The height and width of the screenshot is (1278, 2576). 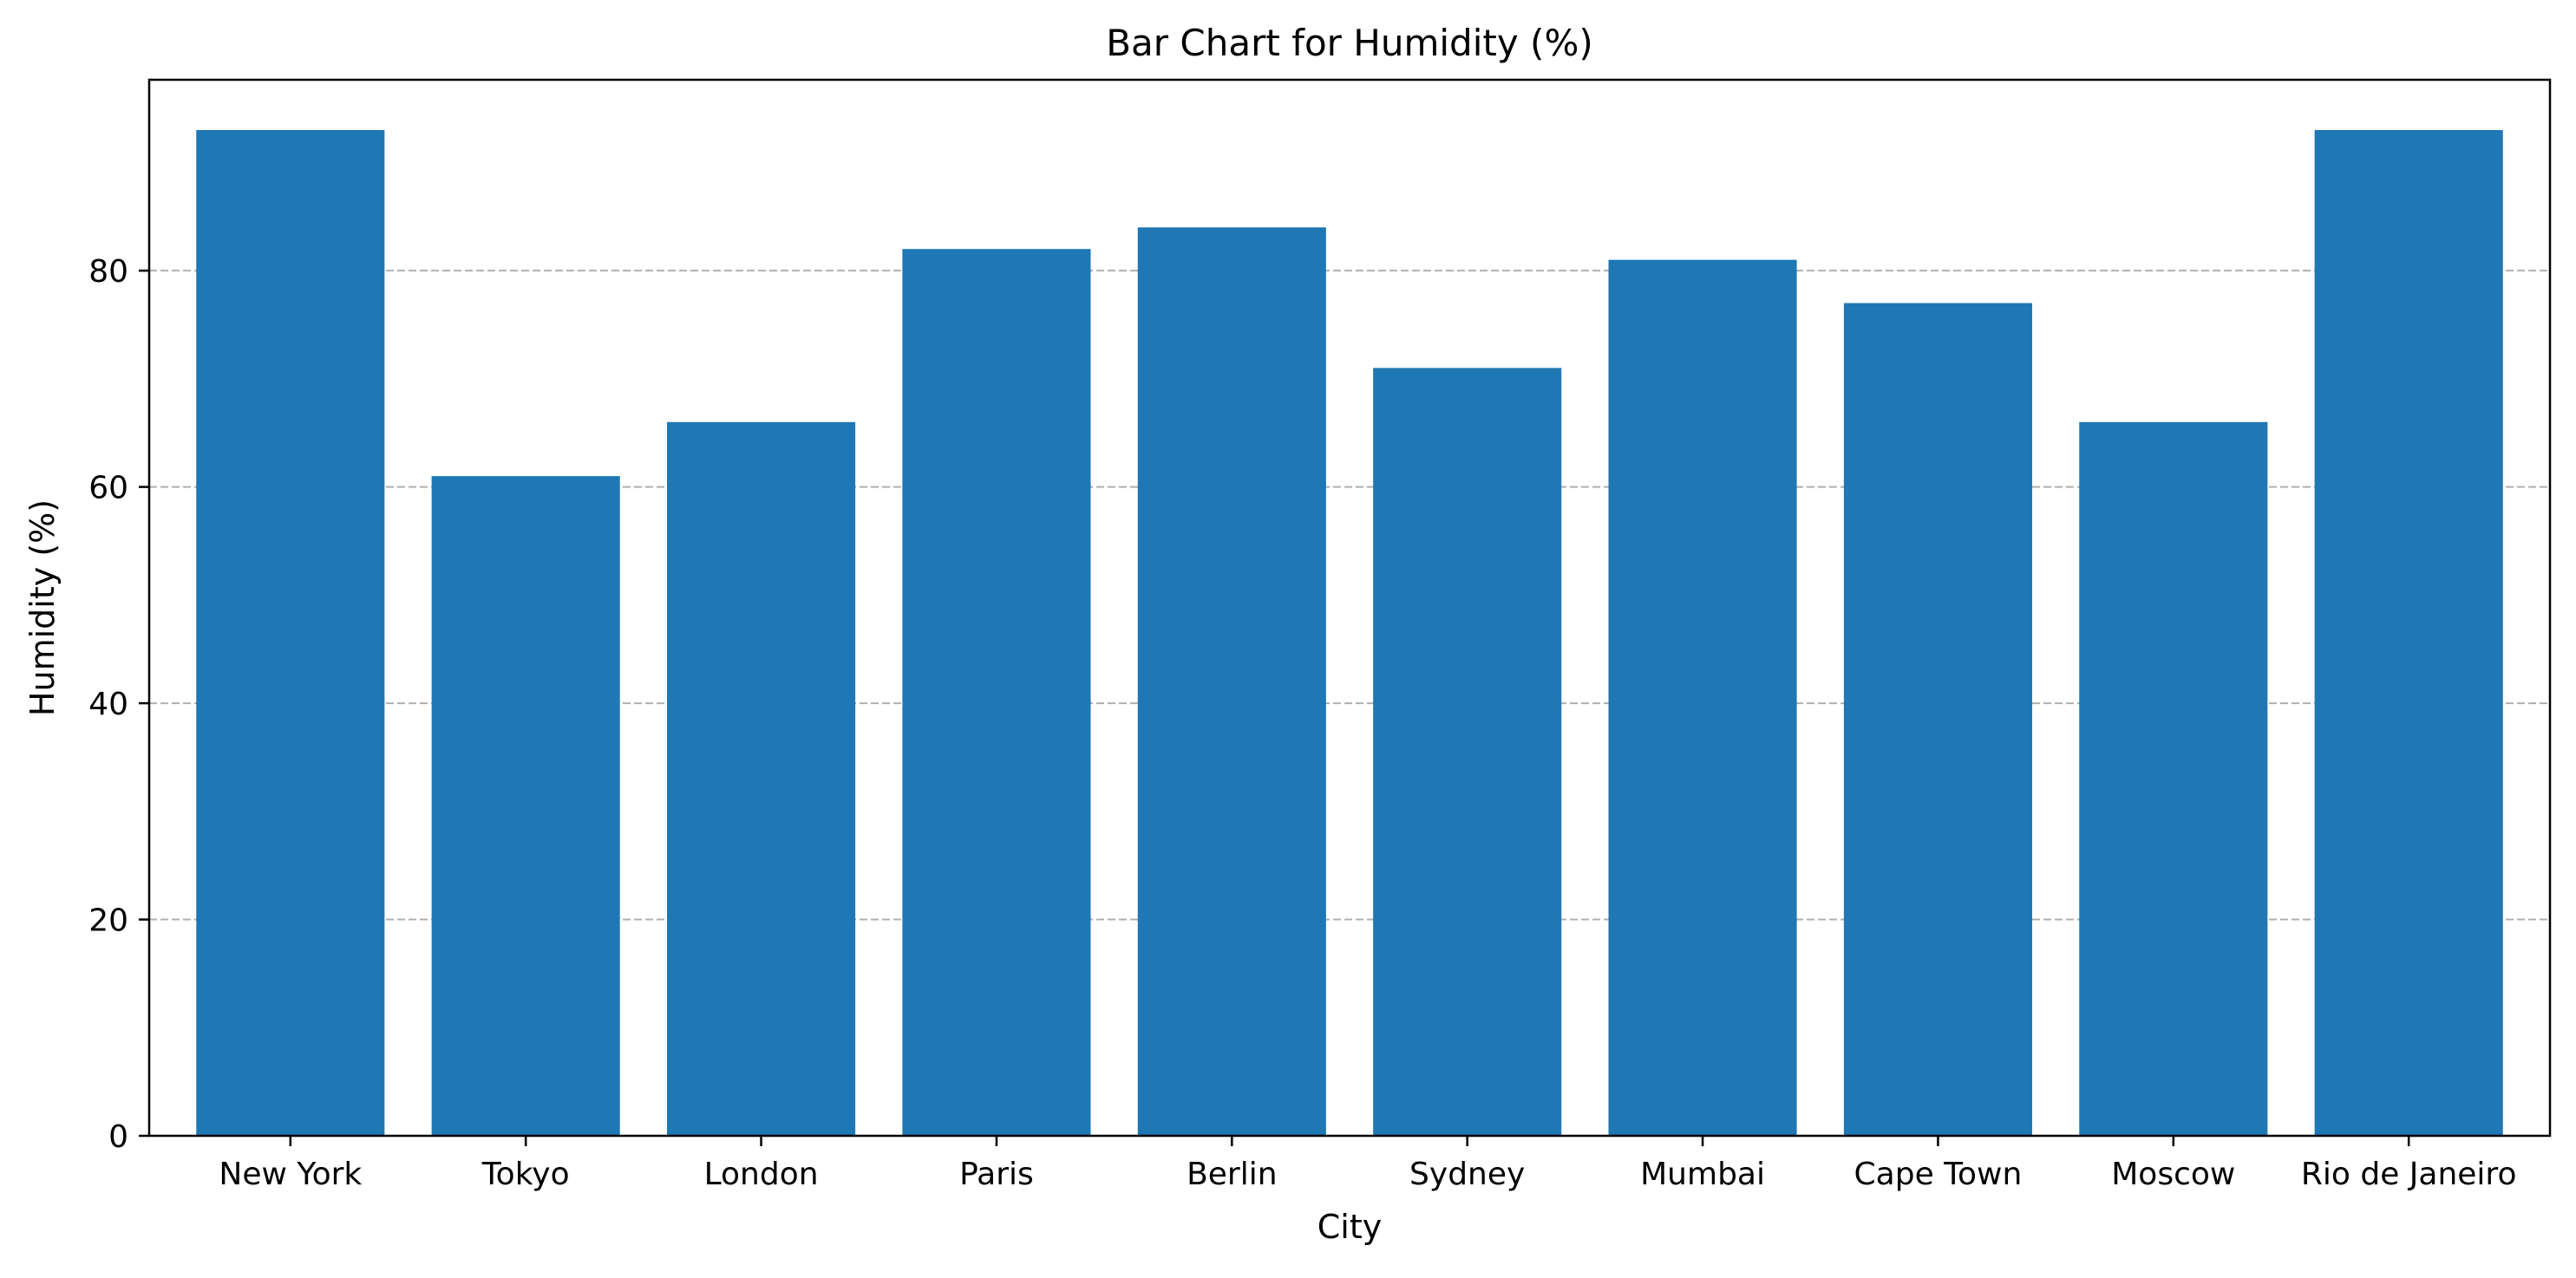 I want to click on bar-berlin, so click(x=1231, y=681).